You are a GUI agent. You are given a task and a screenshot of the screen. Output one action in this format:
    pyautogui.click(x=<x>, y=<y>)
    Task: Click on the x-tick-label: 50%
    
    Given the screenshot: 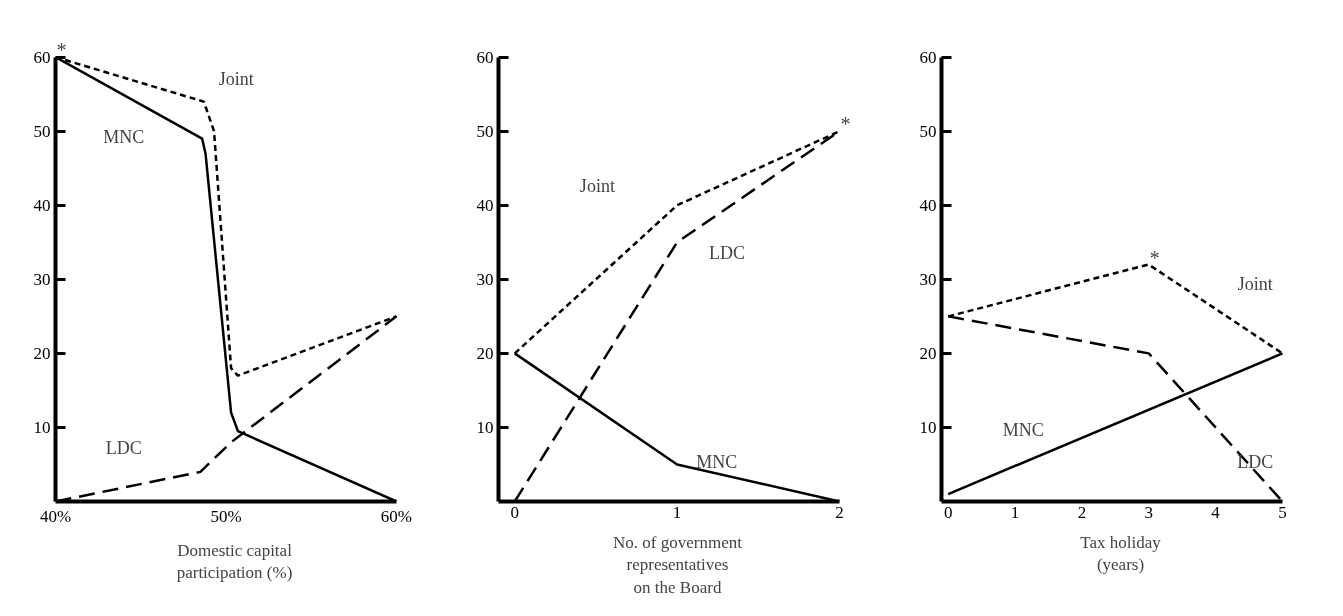 What is the action you would take?
    pyautogui.click(x=226, y=516)
    